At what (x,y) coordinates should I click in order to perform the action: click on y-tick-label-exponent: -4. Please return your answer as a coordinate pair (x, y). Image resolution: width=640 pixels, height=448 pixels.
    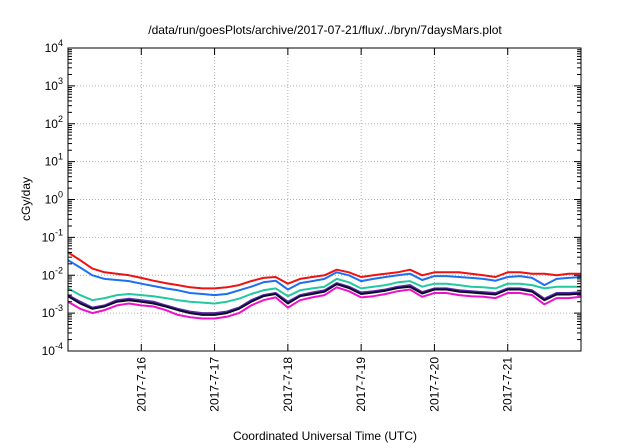
    Looking at the image, I should click on (59, 346).